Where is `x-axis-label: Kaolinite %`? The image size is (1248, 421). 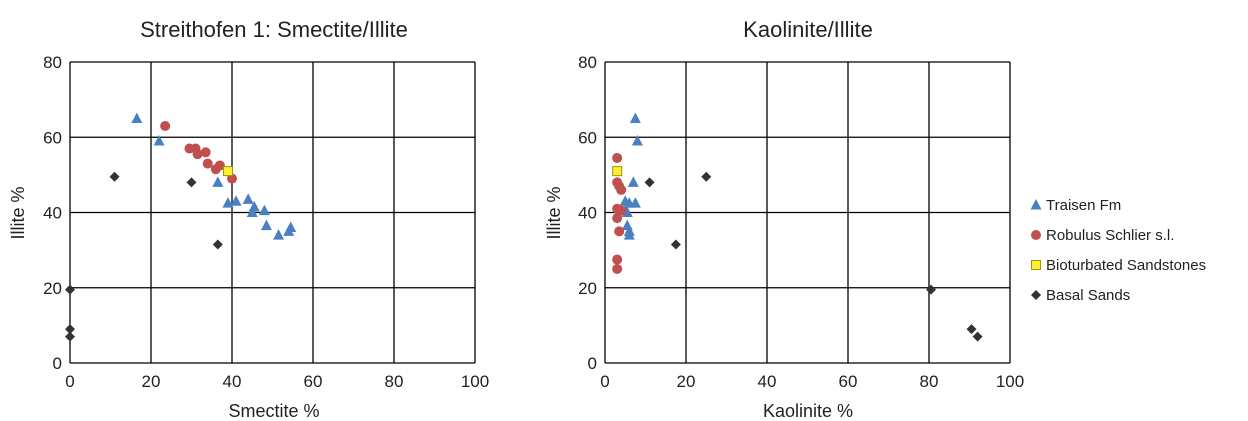 x-axis-label: Kaolinite % is located at coordinates (808, 411).